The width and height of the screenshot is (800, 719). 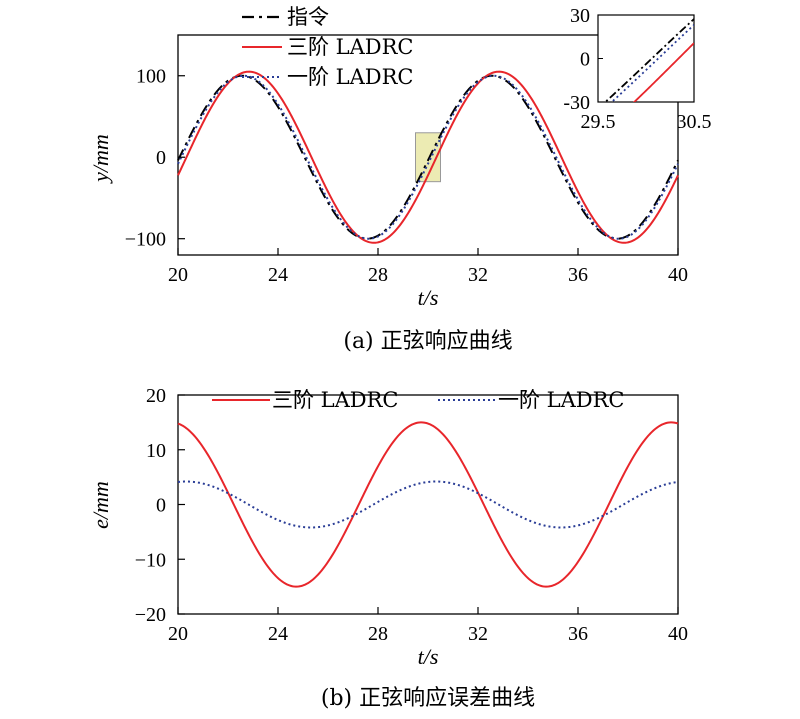 What do you see at coordinates (580, 16) in the screenshot?
I see `chart-a-inset-y-tick-label: 30` at bounding box center [580, 16].